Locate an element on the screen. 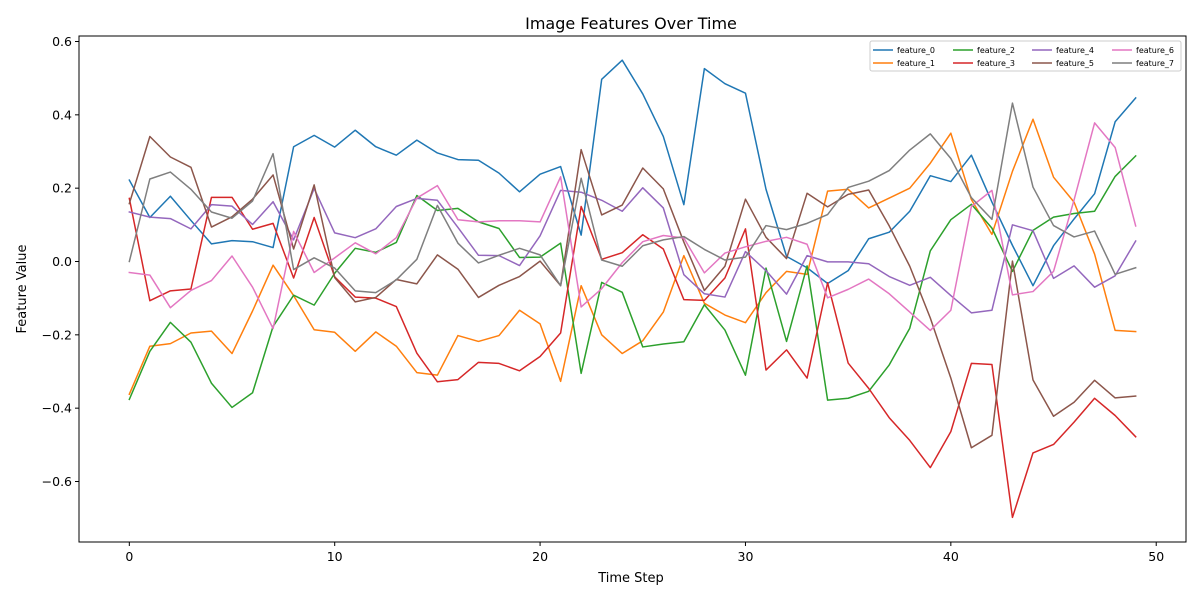  legend-box is located at coordinates (1025, 56).